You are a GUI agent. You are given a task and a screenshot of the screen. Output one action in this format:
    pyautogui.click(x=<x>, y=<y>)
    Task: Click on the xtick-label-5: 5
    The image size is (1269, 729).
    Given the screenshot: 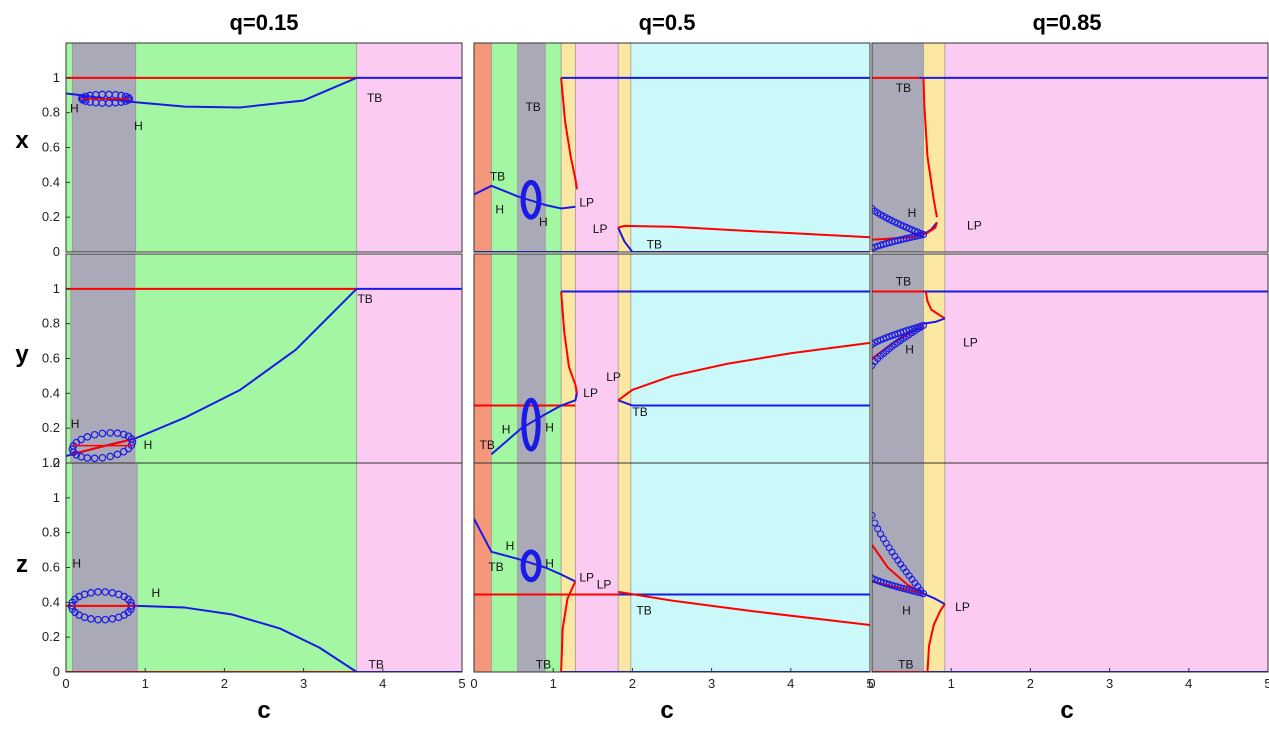 What is the action you would take?
    pyautogui.click(x=869, y=683)
    